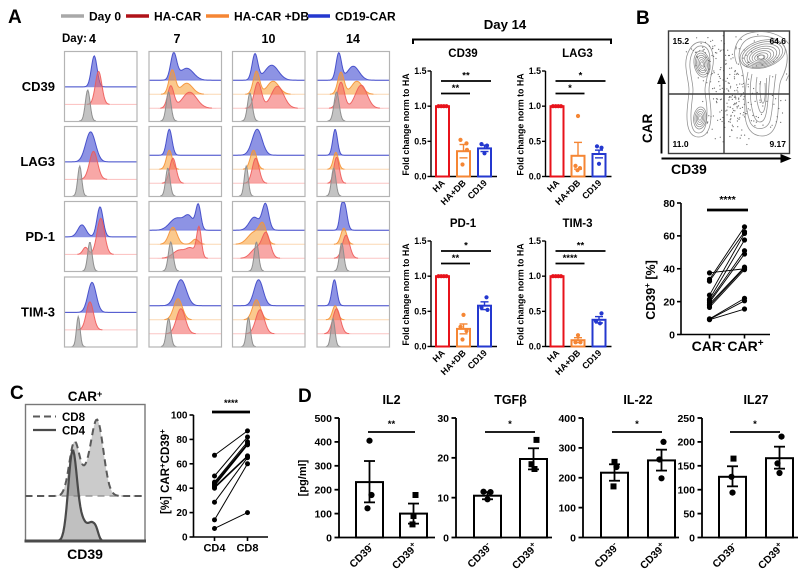 The width and height of the screenshot is (806, 587). I want to click on svg-text: CAR-, so click(709, 346).